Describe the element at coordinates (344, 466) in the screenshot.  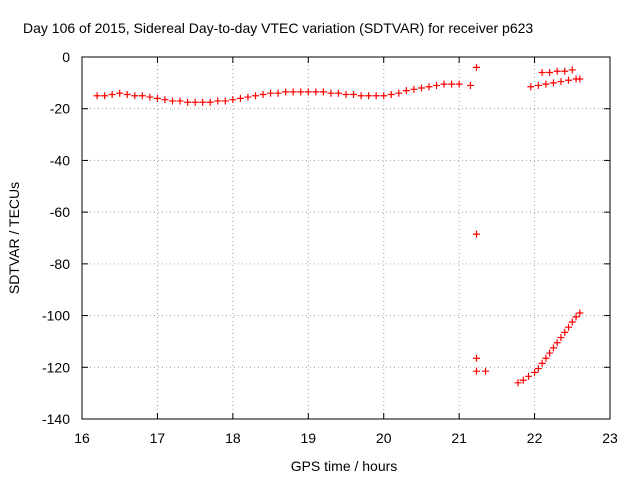
I see `x-axis-label: GPS time / hours` at that location.